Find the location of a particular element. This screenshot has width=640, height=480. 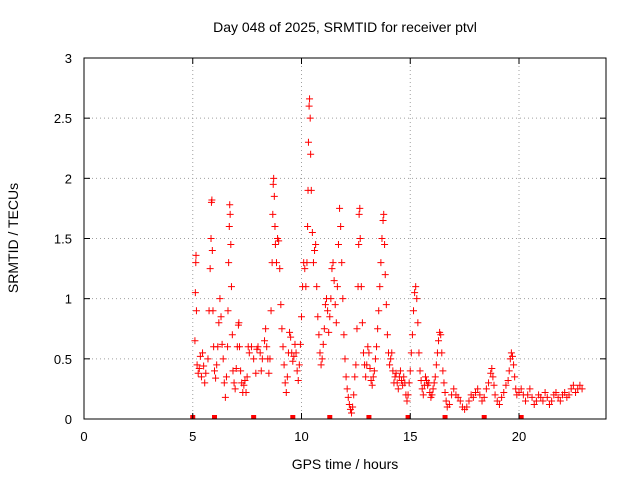

y-tick-label: 1 is located at coordinates (68, 299).